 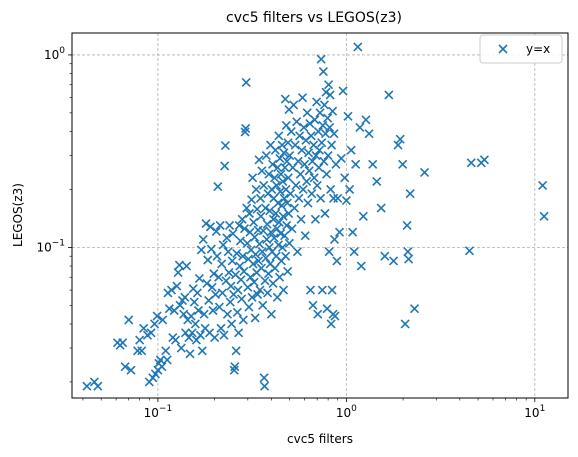 What do you see at coordinates (538, 49) in the screenshot?
I see `legend-label: y=x` at bounding box center [538, 49].